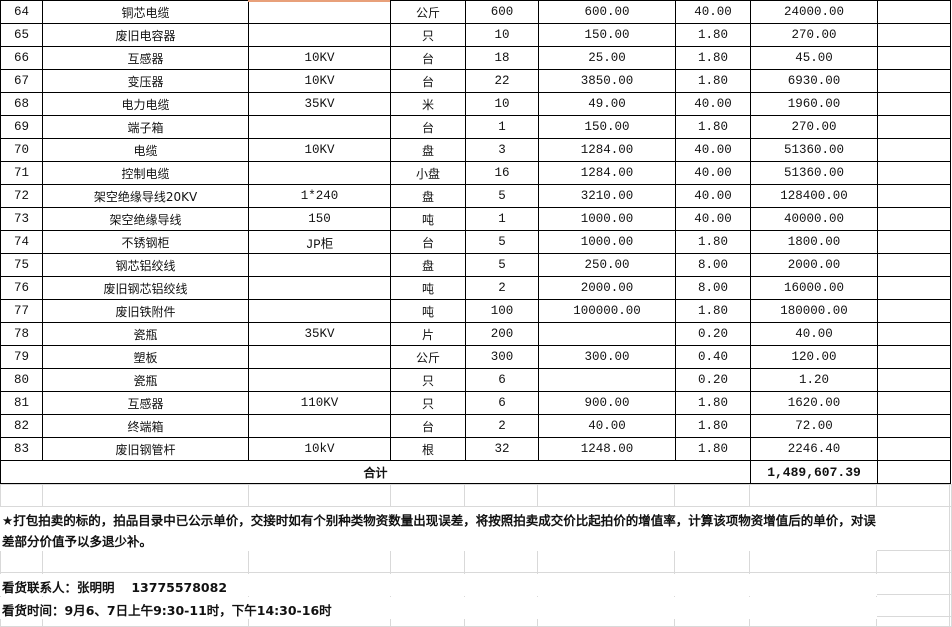 Image resolution: width=952 pixels, height=627 pixels. Describe the element at coordinates (145, 449) in the screenshot. I see `cell-name: 废旧钢管杆` at that location.